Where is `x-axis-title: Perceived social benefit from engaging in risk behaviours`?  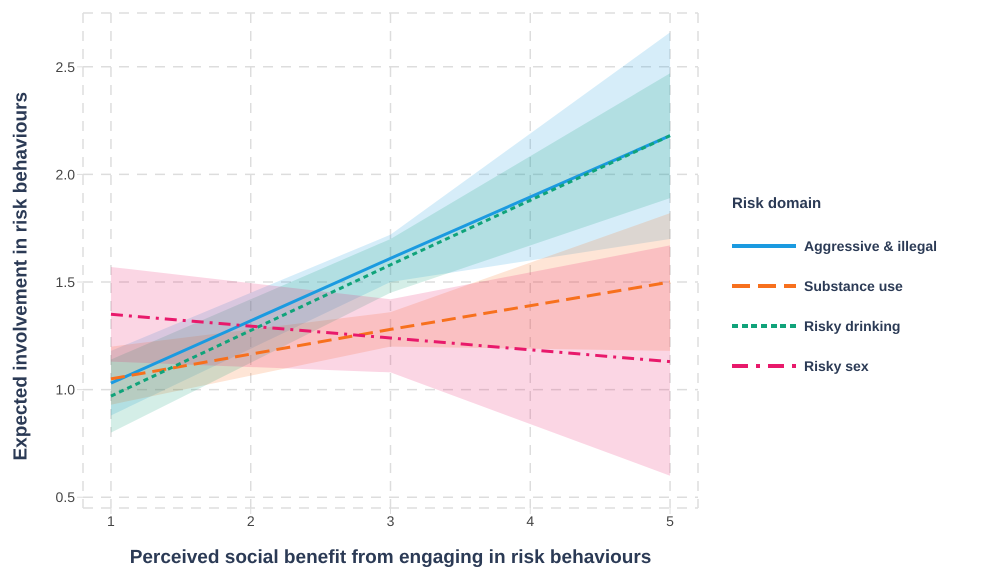 x-axis-title: Perceived social benefit from engaging in risk behaviours is located at coordinates (391, 557).